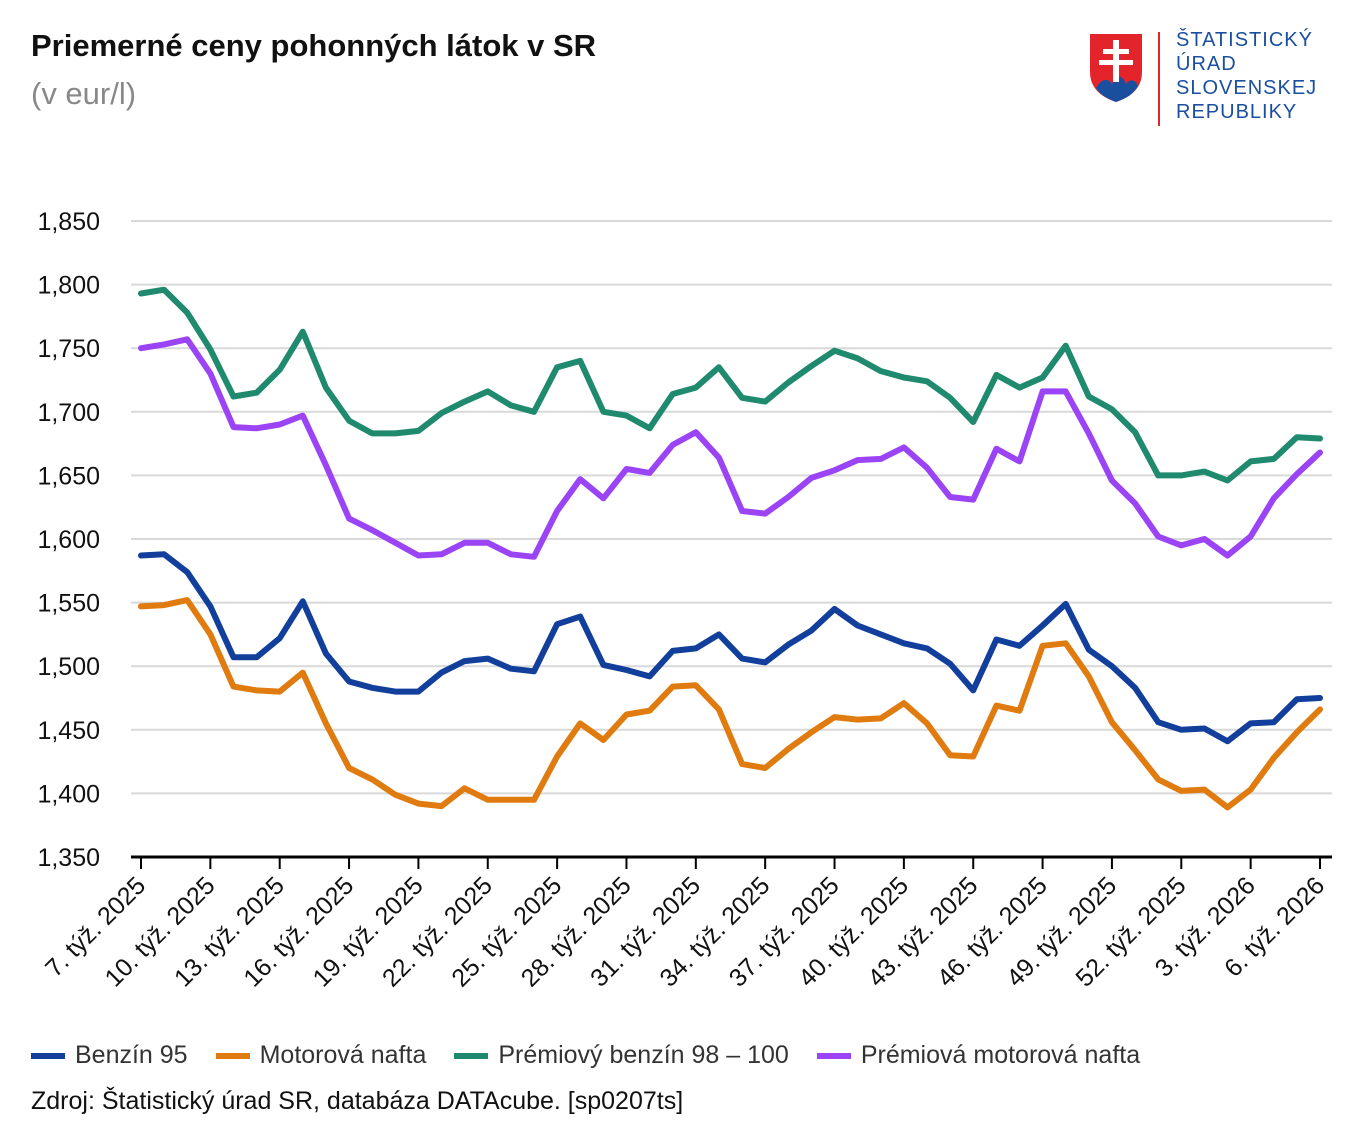 The width and height of the screenshot is (1362, 1140). What do you see at coordinates (68, 794) in the screenshot?
I see `y-tick-label: 1,400` at bounding box center [68, 794].